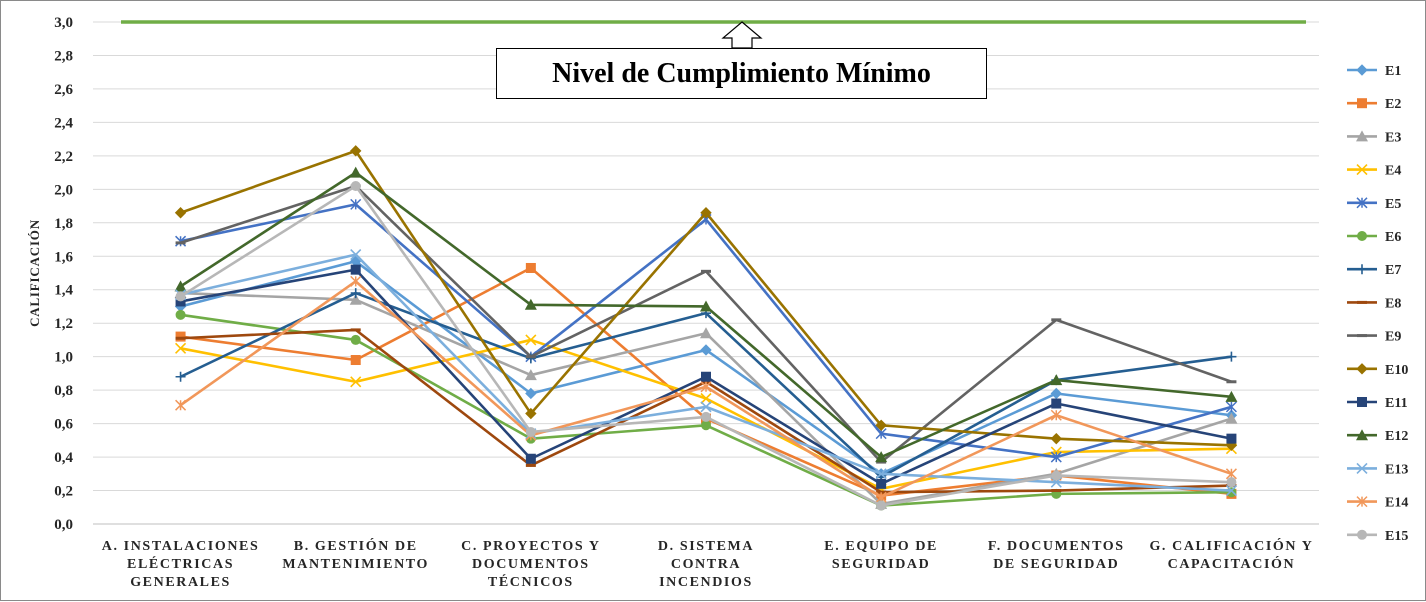 This screenshot has height=602, width=1426. I want to click on y-tick-label: 1,0, so click(63, 358).